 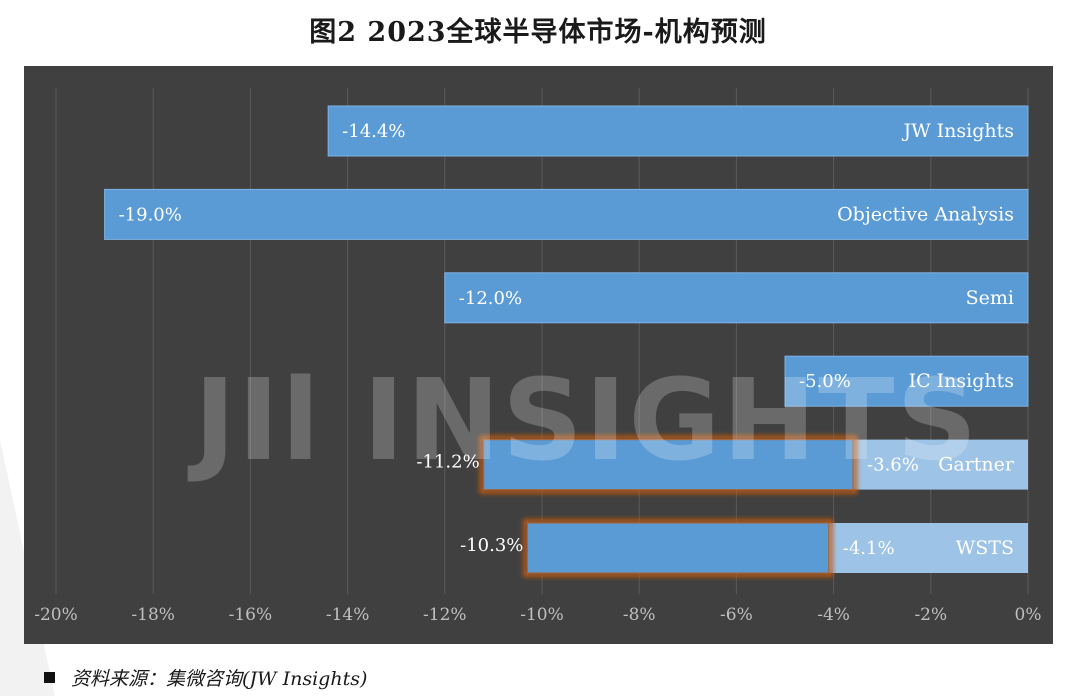 What do you see at coordinates (373, 131) in the screenshot?
I see `data-label: -14.4%` at bounding box center [373, 131].